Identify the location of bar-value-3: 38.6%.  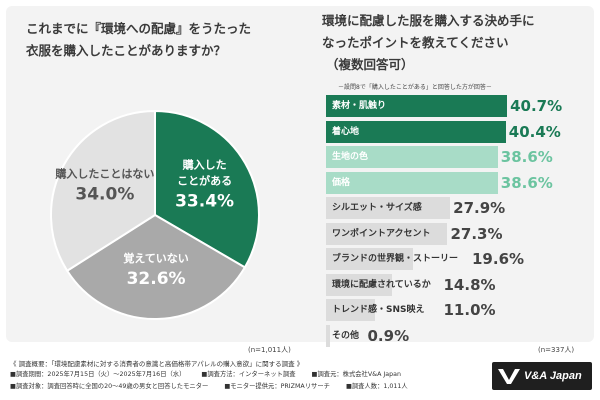
(526, 182).